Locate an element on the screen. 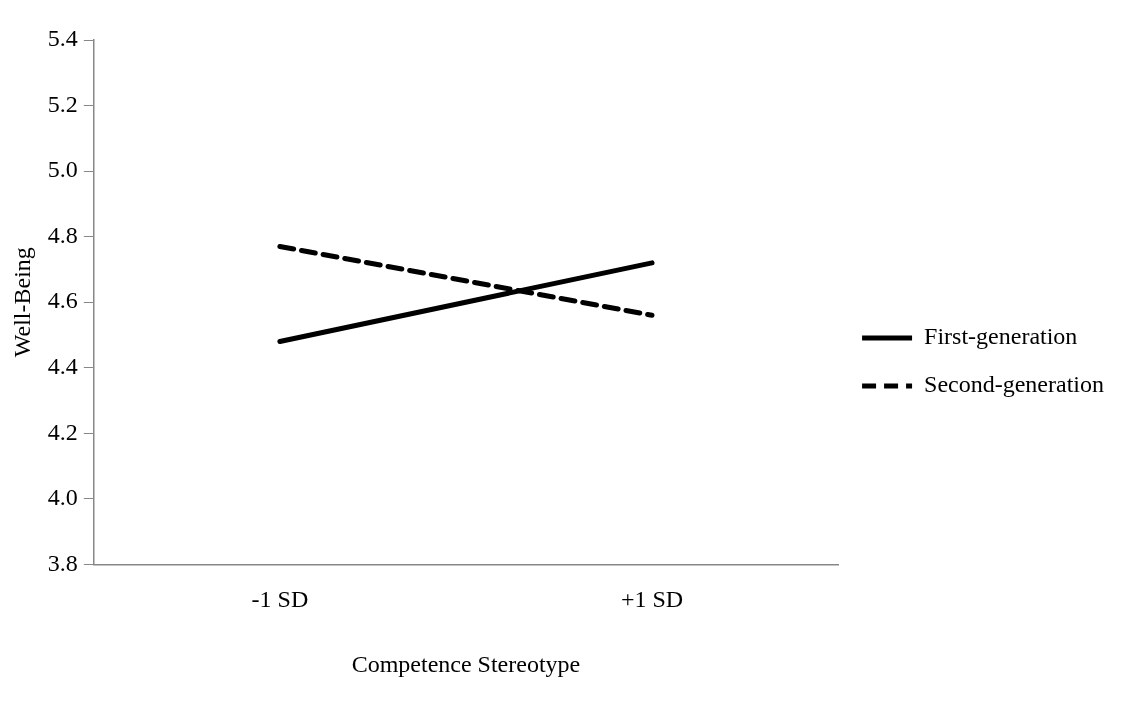 Image resolution: width=1124 pixels, height=704 pixels. y-tick-label: 5.4 is located at coordinates (62, 38).